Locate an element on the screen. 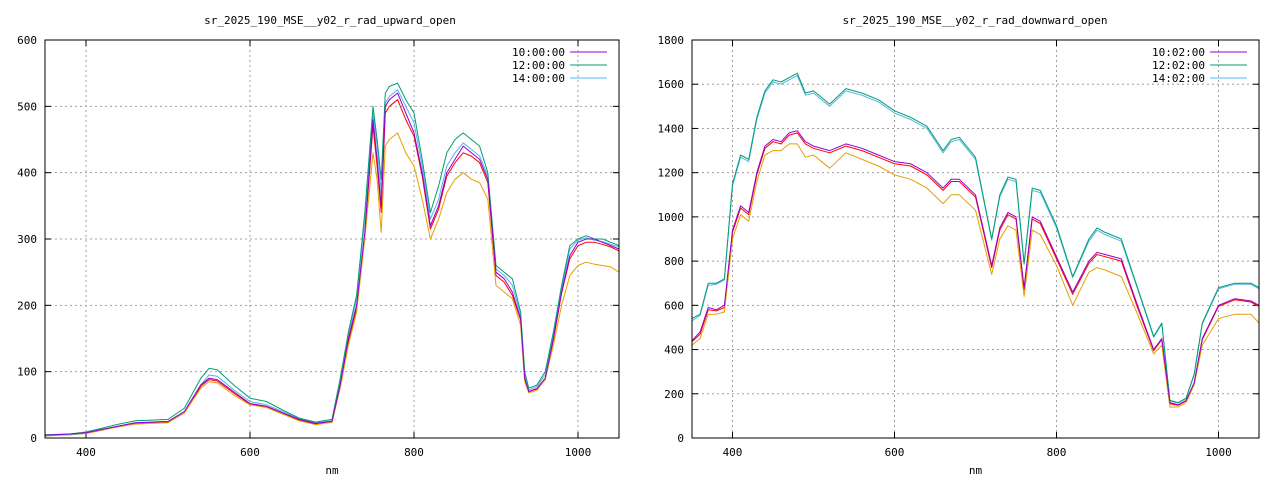 This screenshot has width=1280, height=484. legend-label: 12:00:00 is located at coordinates (538, 65).